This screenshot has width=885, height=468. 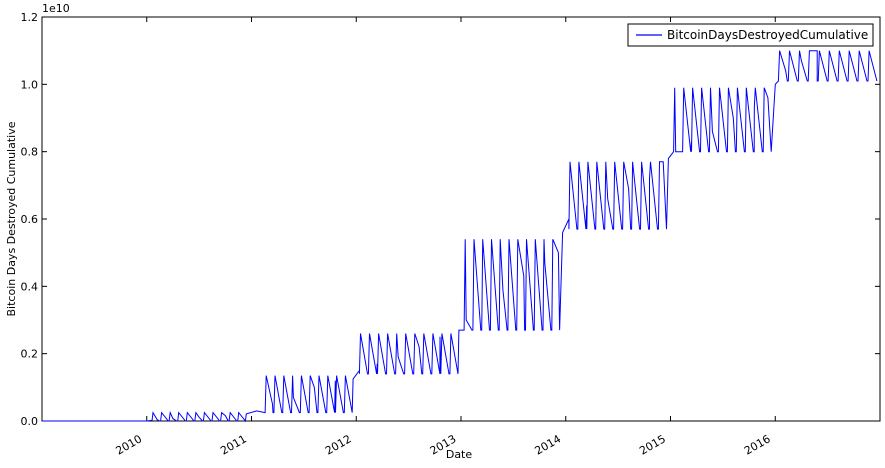 What do you see at coordinates (233, 444) in the screenshot?
I see `x-tick-label: 2011` at bounding box center [233, 444].